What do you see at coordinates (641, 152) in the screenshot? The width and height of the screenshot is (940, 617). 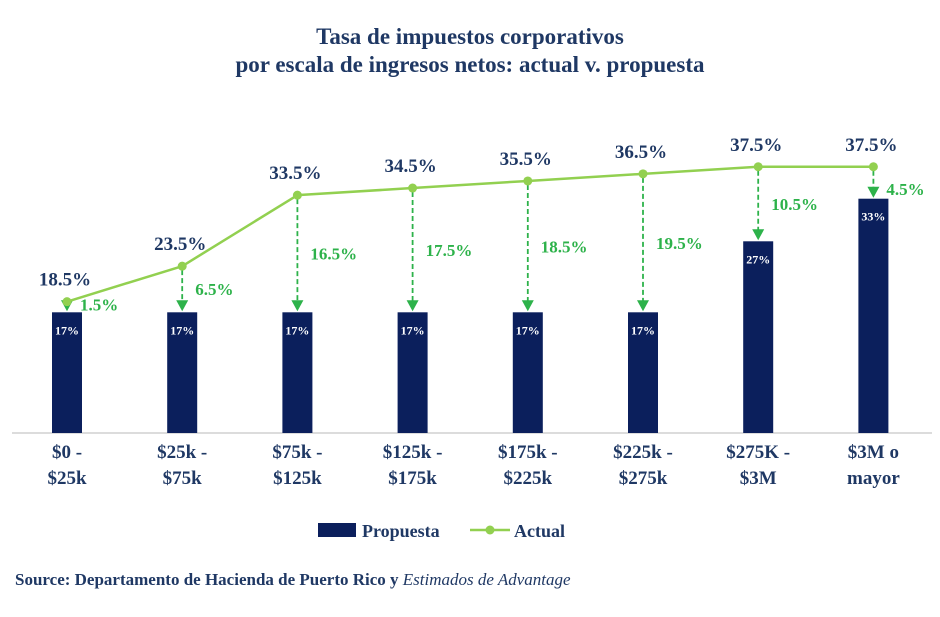 I see `actual-value-label-5: 36.5%` at bounding box center [641, 152].